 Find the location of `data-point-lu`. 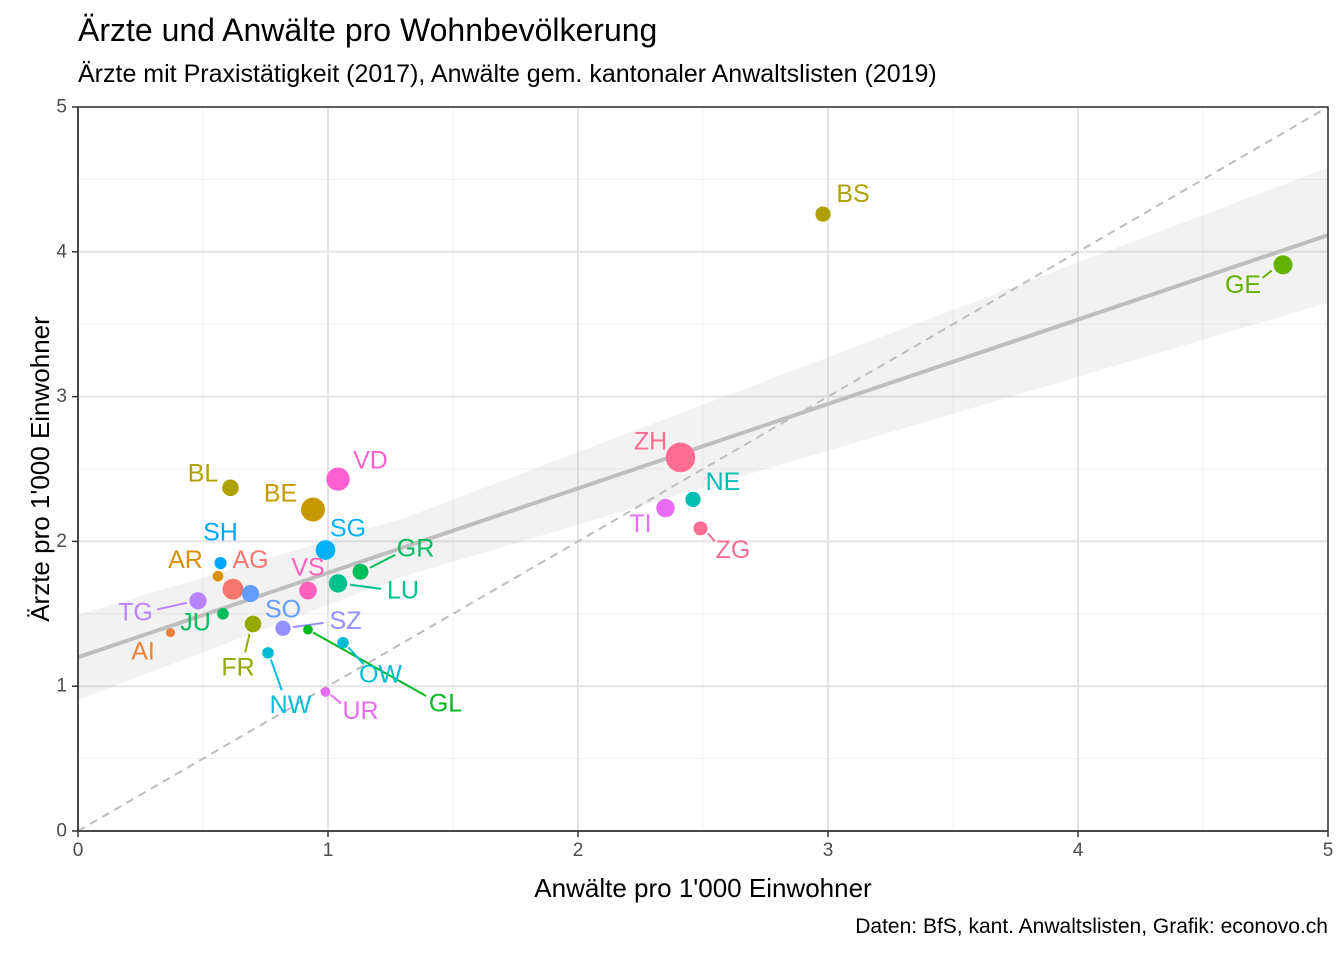

data-point-lu is located at coordinates (338, 583).